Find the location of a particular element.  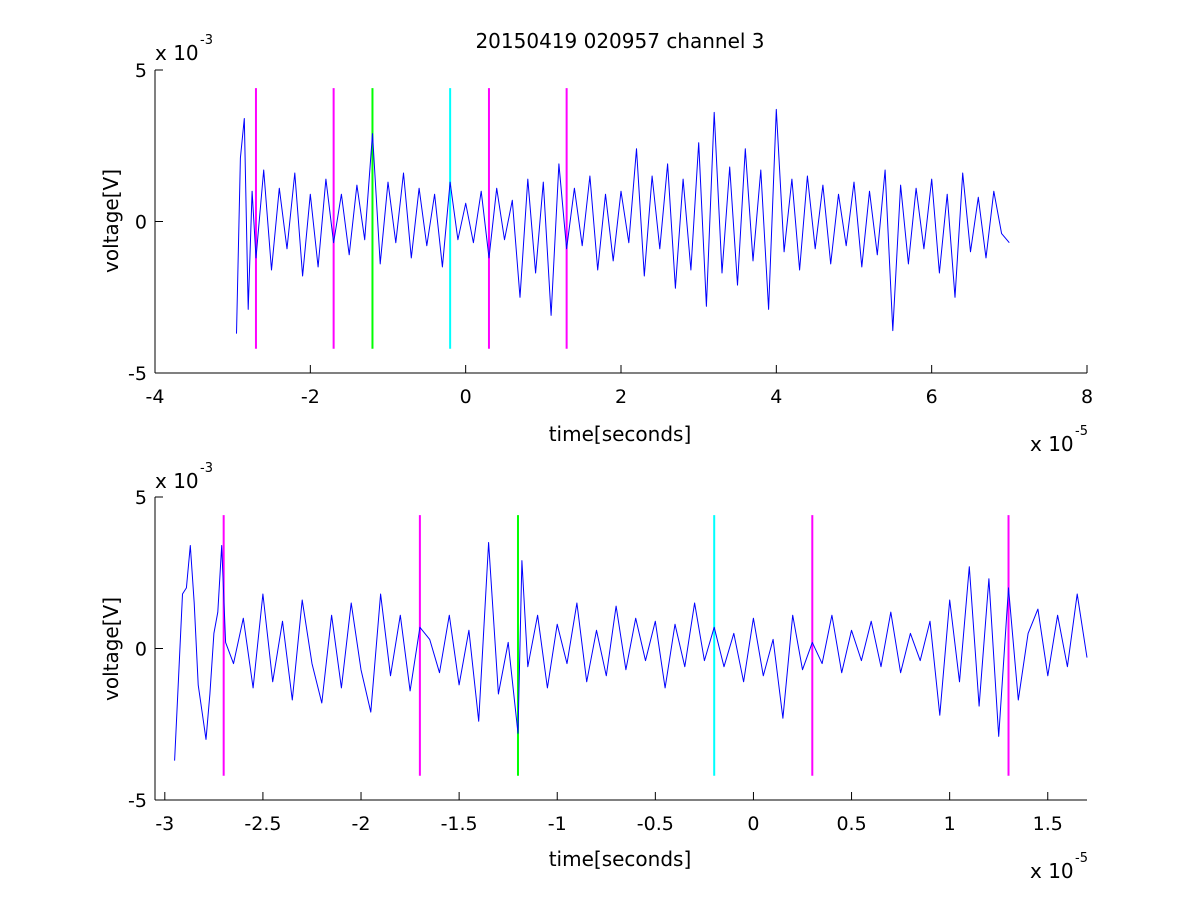

bottom-y-axis-label: voltage[V] is located at coordinates (111, 649).